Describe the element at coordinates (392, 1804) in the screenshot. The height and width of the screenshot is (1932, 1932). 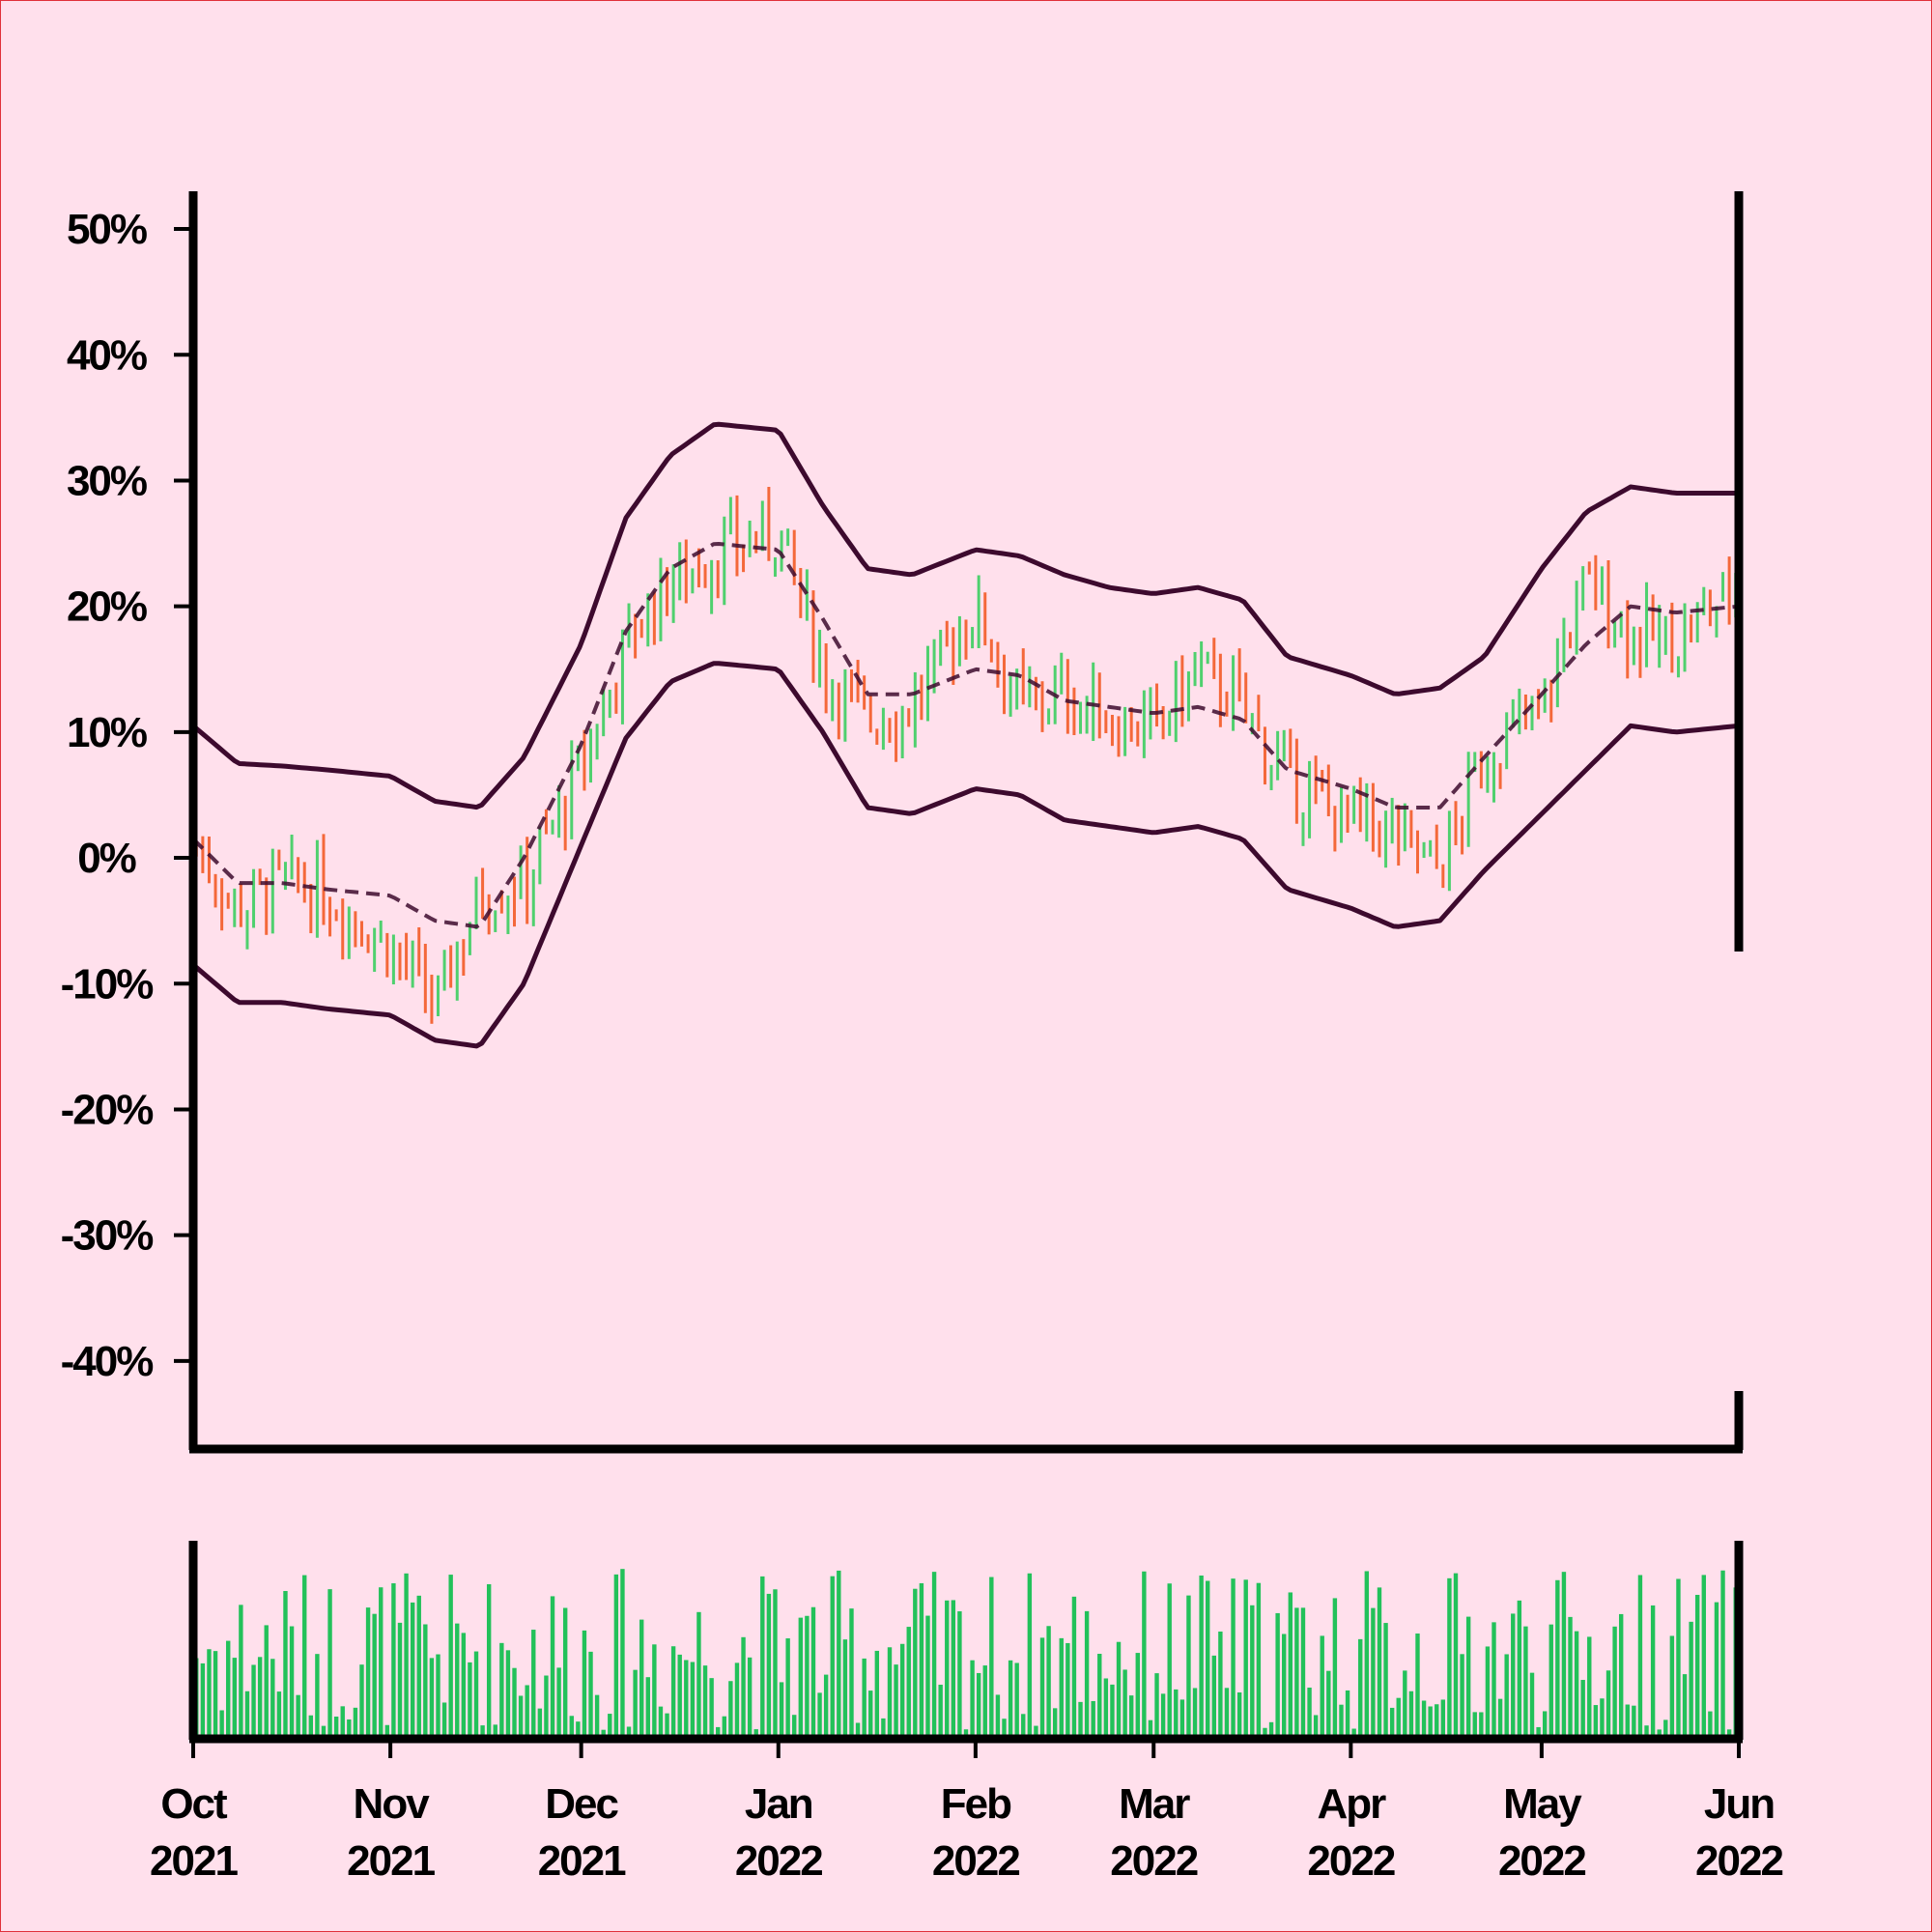
I see `x-tick-month: Nov` at that location.